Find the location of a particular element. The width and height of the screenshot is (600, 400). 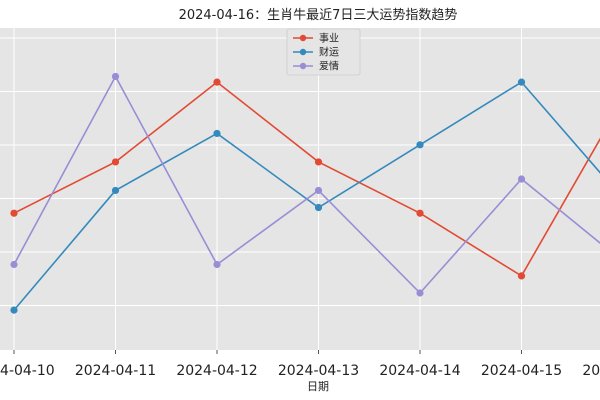

chart-title: 2024-04-16：生肖牛最近7日三大运势指数趋势 is located at coordinates (318, 15).